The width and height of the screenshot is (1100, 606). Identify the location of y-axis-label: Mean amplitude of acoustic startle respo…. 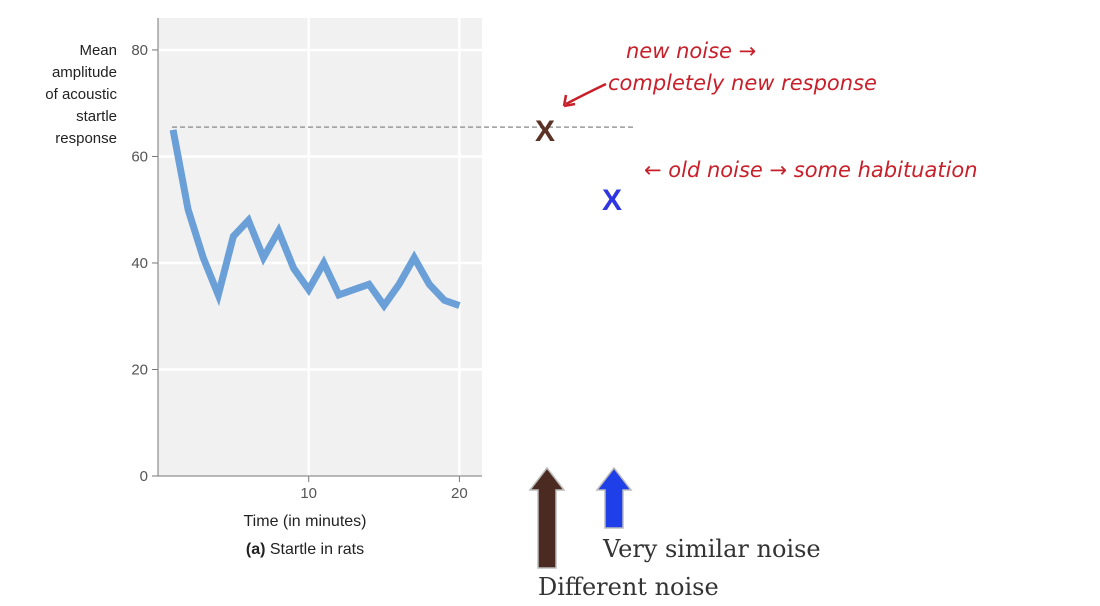
(81, 94).